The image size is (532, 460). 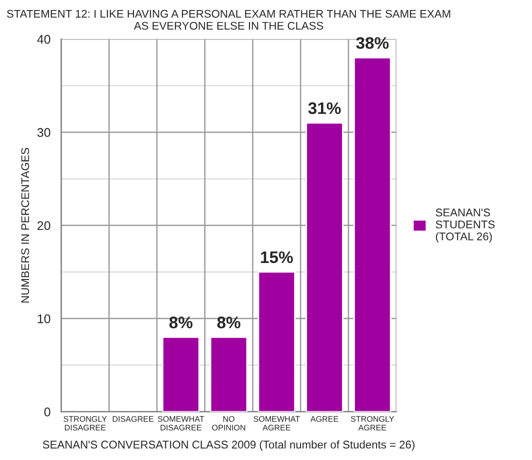 I want to click on data-label: 15%, so click(x=277, y=257).